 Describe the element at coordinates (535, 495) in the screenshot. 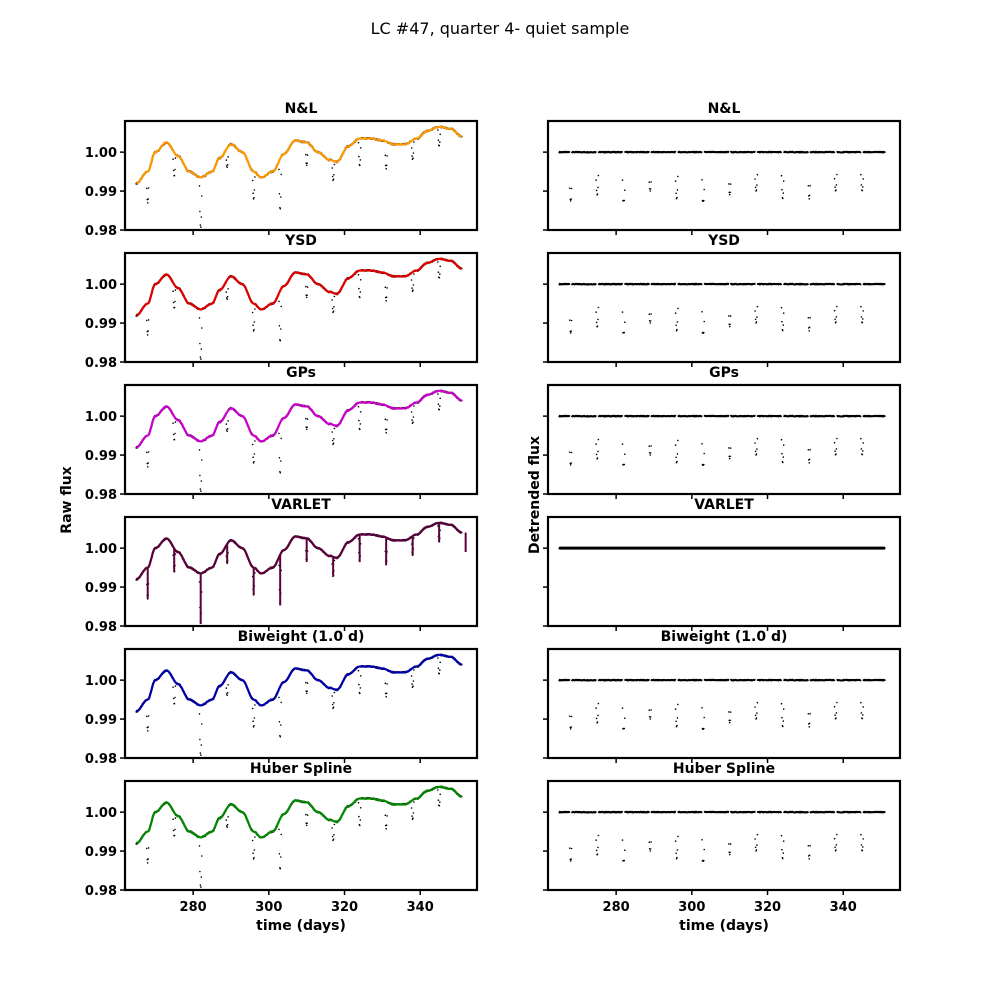

I see `right-ylabel: Detrended flux` at that location.